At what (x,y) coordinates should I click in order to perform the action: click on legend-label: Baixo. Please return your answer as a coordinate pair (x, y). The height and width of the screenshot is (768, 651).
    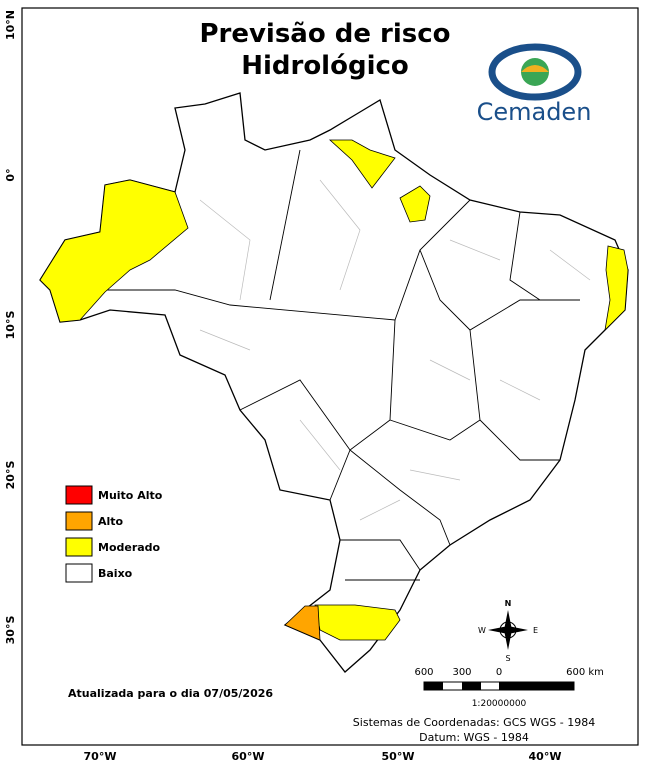
    Looking at the image, I should click on (115, 573).